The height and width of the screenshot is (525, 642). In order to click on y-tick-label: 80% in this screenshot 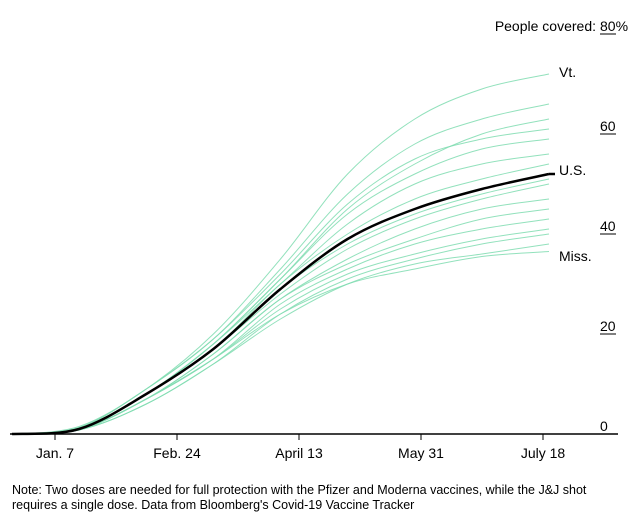, I will do `click(614, 26)`.